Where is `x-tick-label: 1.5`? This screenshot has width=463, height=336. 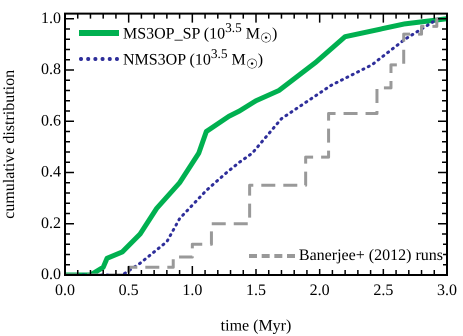 x-tick-label: 1.5 is located at coordinates (256, 290).